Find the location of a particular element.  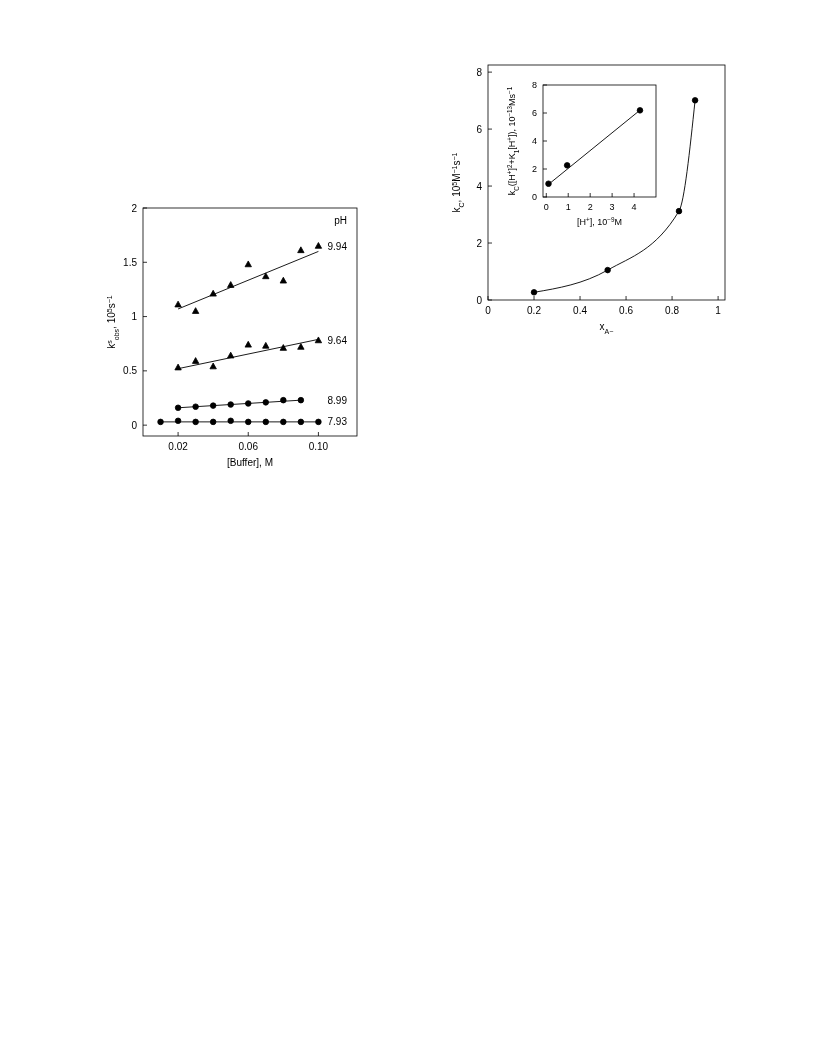

x-axis-title: [Buffer], M is located at coordinates (250, 462).